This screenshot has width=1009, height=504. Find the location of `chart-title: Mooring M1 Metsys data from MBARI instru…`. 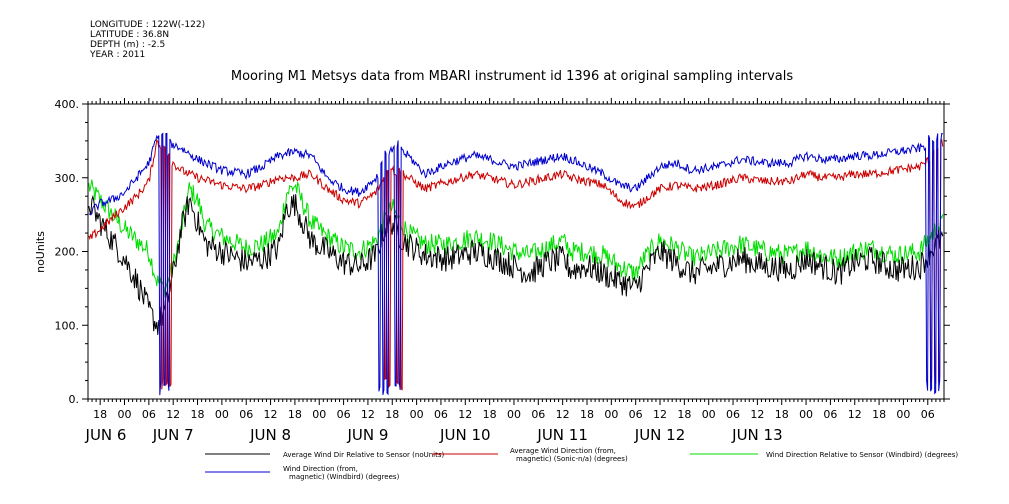

chart-title: Mooring M1 Metsys data from MBARI instru… is located at coordinates (512, 76).